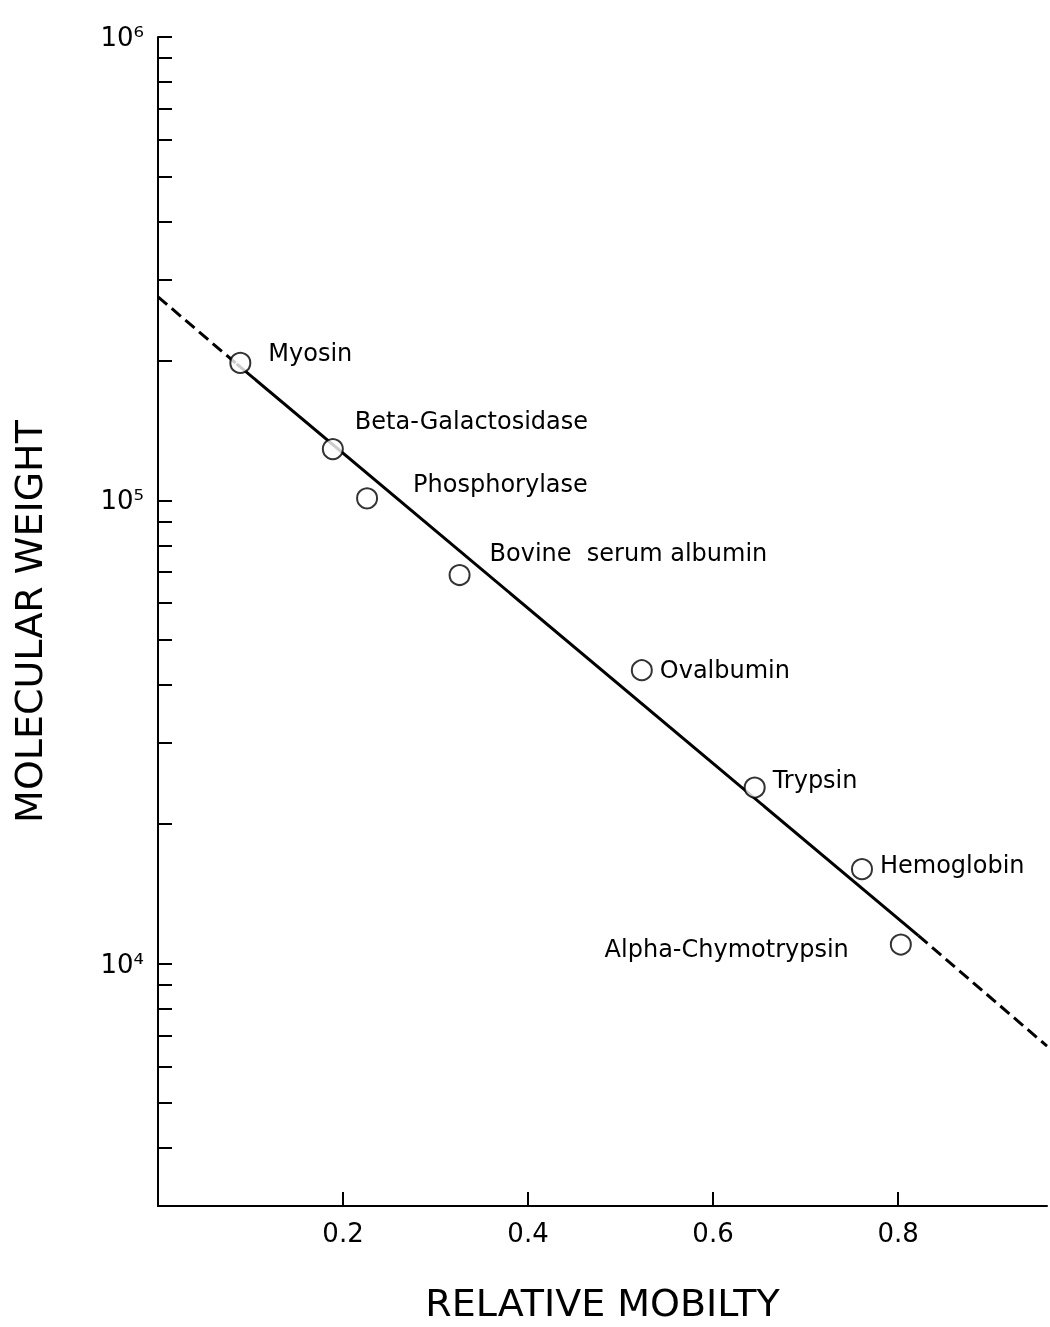 This screenshot has width=1050, height=1327. I want to click on x-tick-label: 0.2, so click(343, 1233).